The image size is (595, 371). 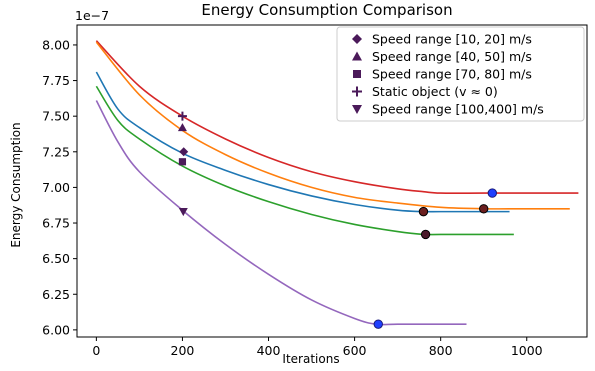 I want to click on y-tick-label: 7.25, so click(x=56, y=151).